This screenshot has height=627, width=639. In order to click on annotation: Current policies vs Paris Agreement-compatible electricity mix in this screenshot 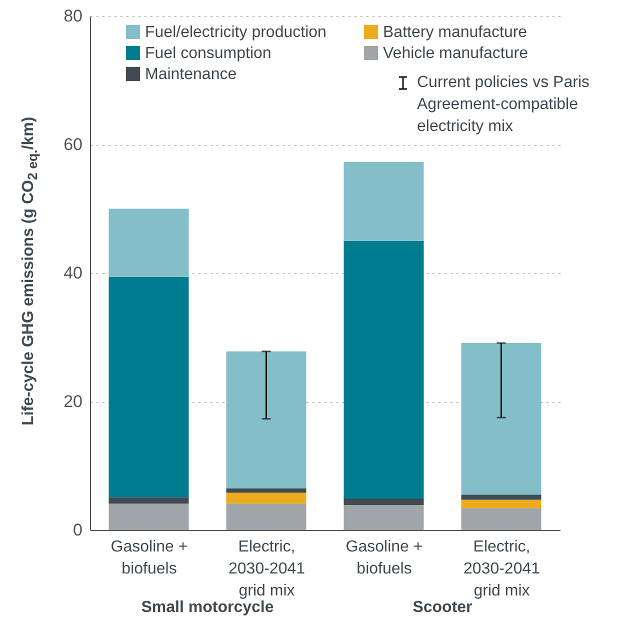, I will do `click(503, 105)`.